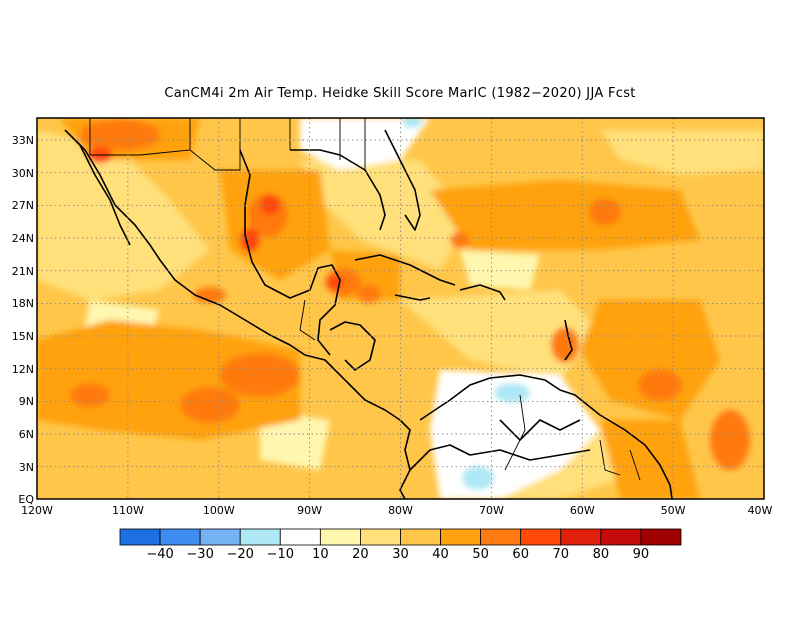 The height and width of the screenshot is (618, 800). Describe the element at coordinates (23, 271) in the screenshot. I see `lat-label: 21N` at that location.